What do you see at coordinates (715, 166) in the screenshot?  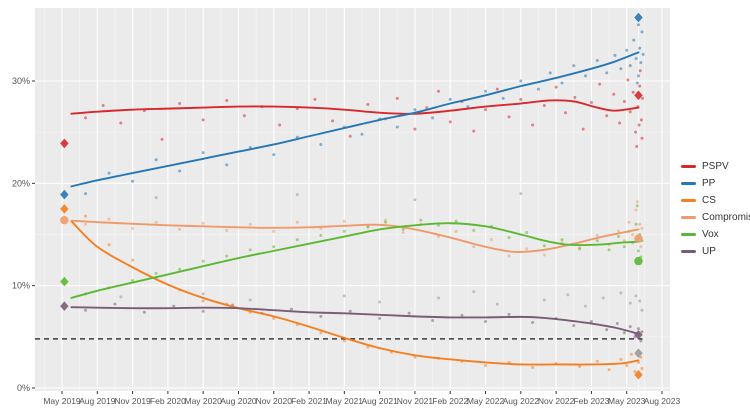 I see `legend-label-pspv: PSPV` at bounding box center [715, 166].